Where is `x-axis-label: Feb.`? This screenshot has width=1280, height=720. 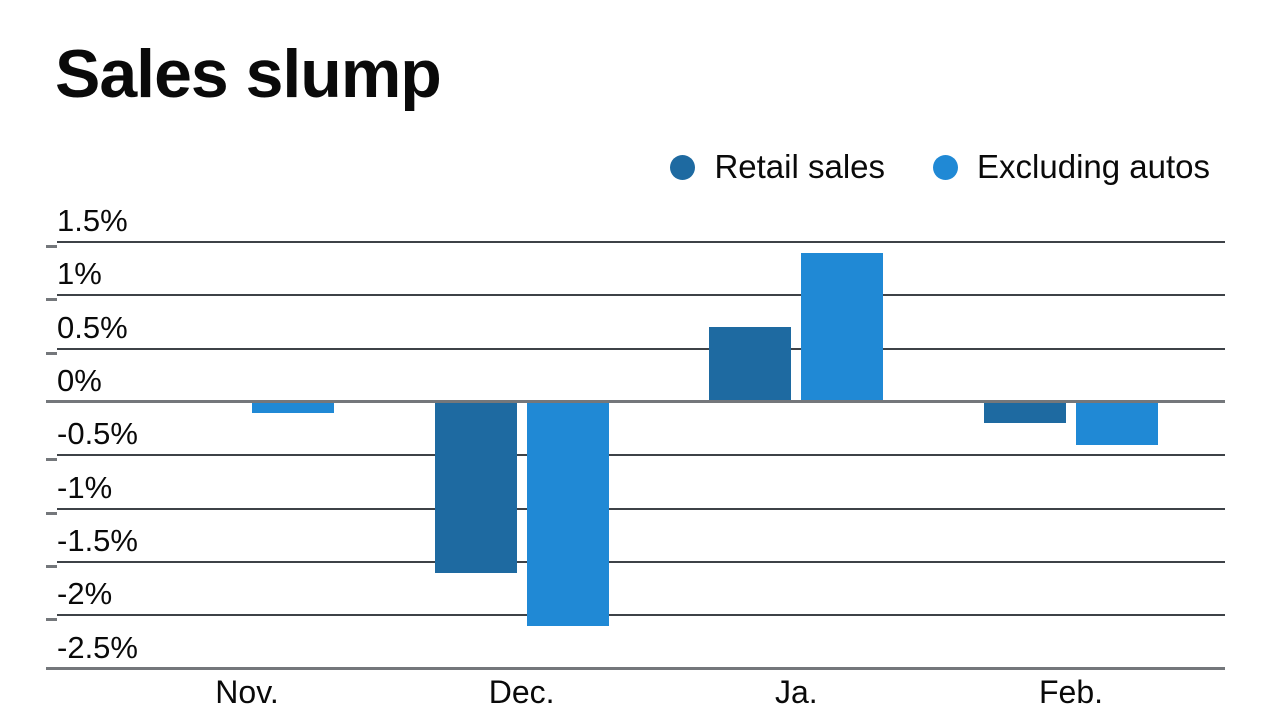 x-axis-label: Feb. is located at coordinates (1071, 692).